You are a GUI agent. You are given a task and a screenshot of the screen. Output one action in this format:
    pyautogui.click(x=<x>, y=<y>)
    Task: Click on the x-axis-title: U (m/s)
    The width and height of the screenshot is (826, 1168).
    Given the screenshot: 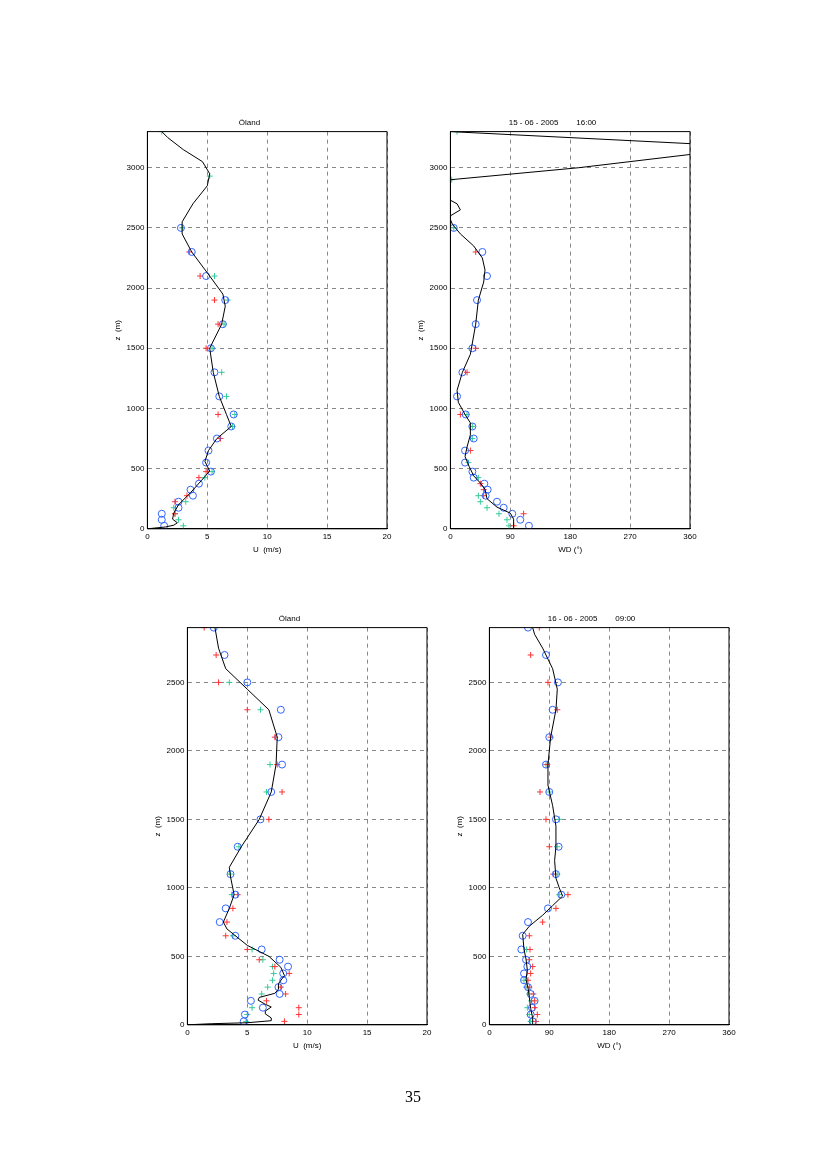 What is the action you would take?
    pyautogui.click(x=307, y=1046)
    